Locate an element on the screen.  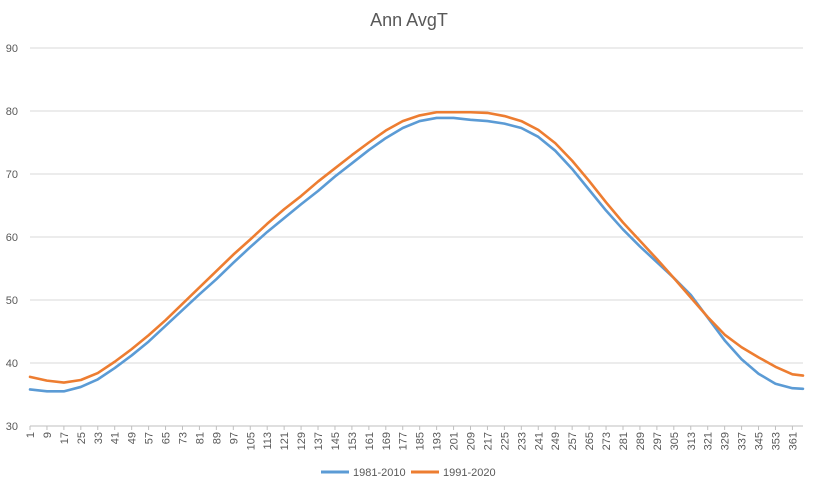
x-tick-label: 337 is located at coordinates (743, 441).